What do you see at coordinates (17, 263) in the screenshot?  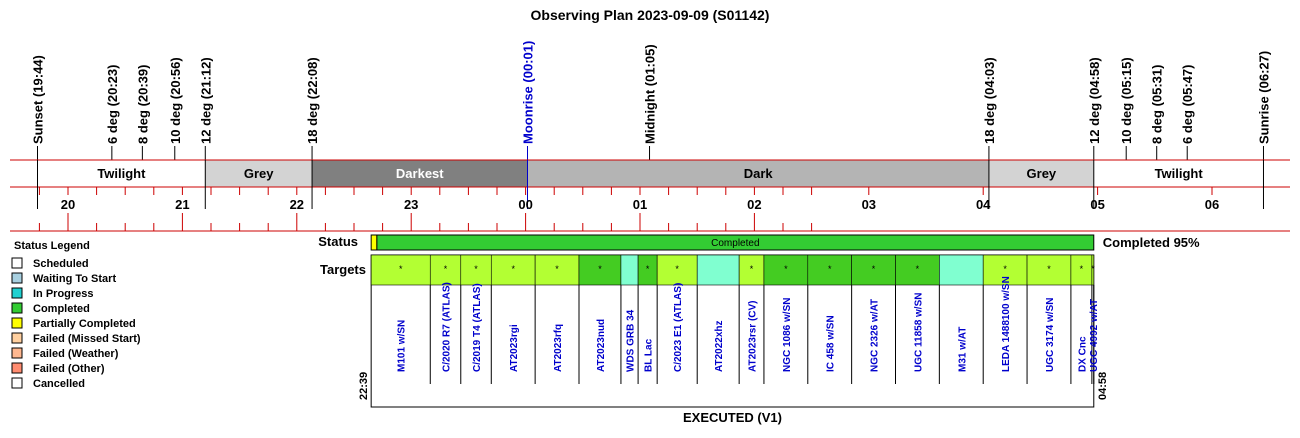 I see `legend-swatch-scheduled` at bounding box center [17, 263].